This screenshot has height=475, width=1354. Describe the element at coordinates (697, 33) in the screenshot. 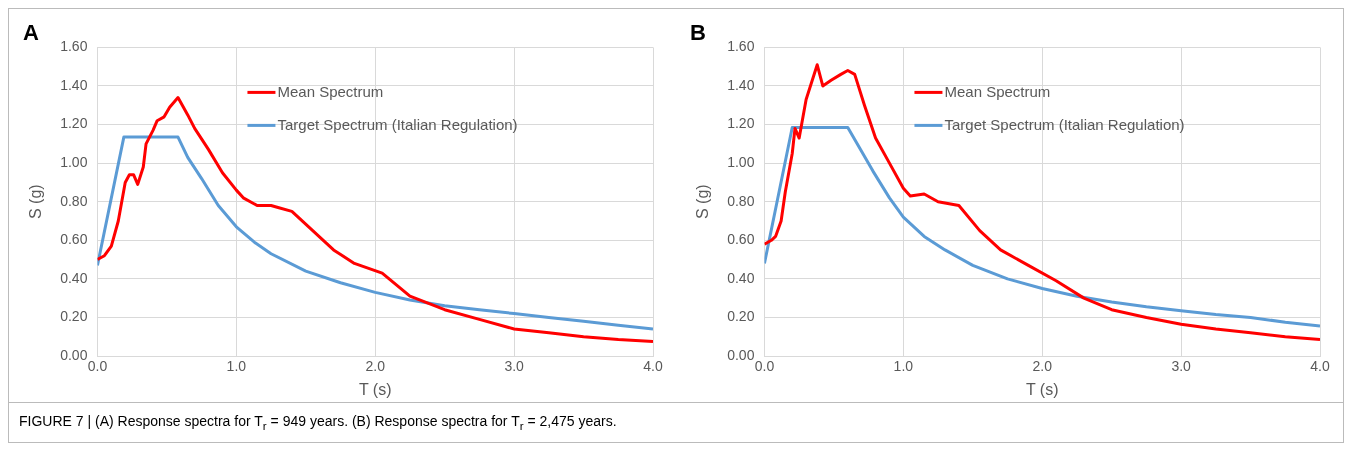

I see `chart-title: B` at that location.